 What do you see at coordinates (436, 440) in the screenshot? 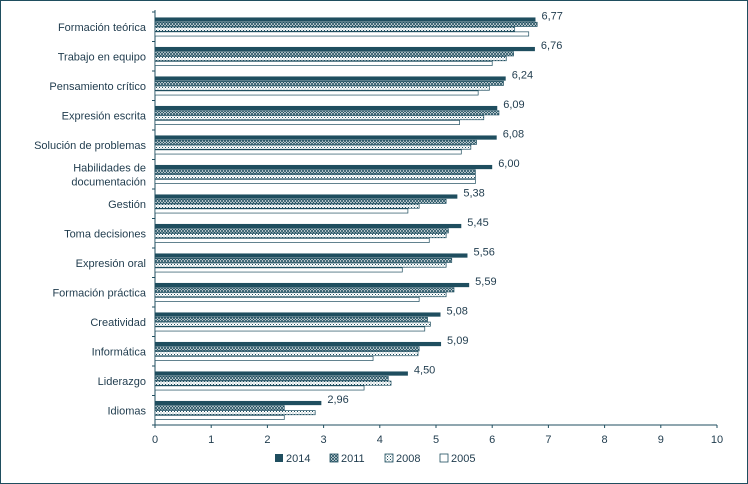
I see `x-tick-label: 5` at bounding box center [436, 440].